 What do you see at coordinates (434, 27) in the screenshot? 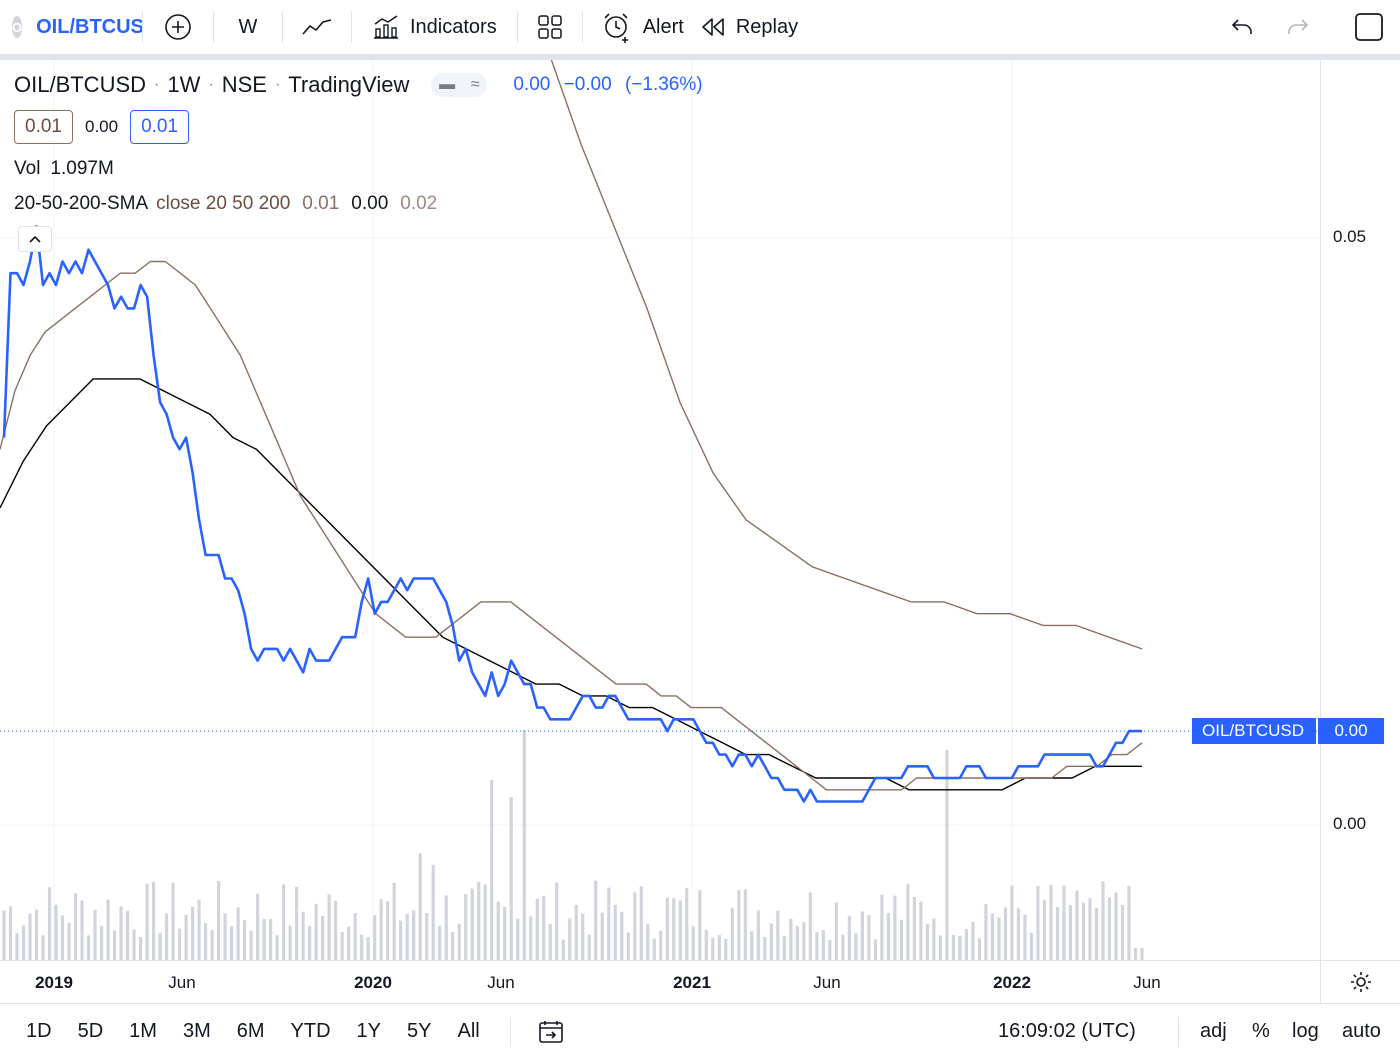
I see `indicators-button: Indicators` at bounding box center [434, 27].